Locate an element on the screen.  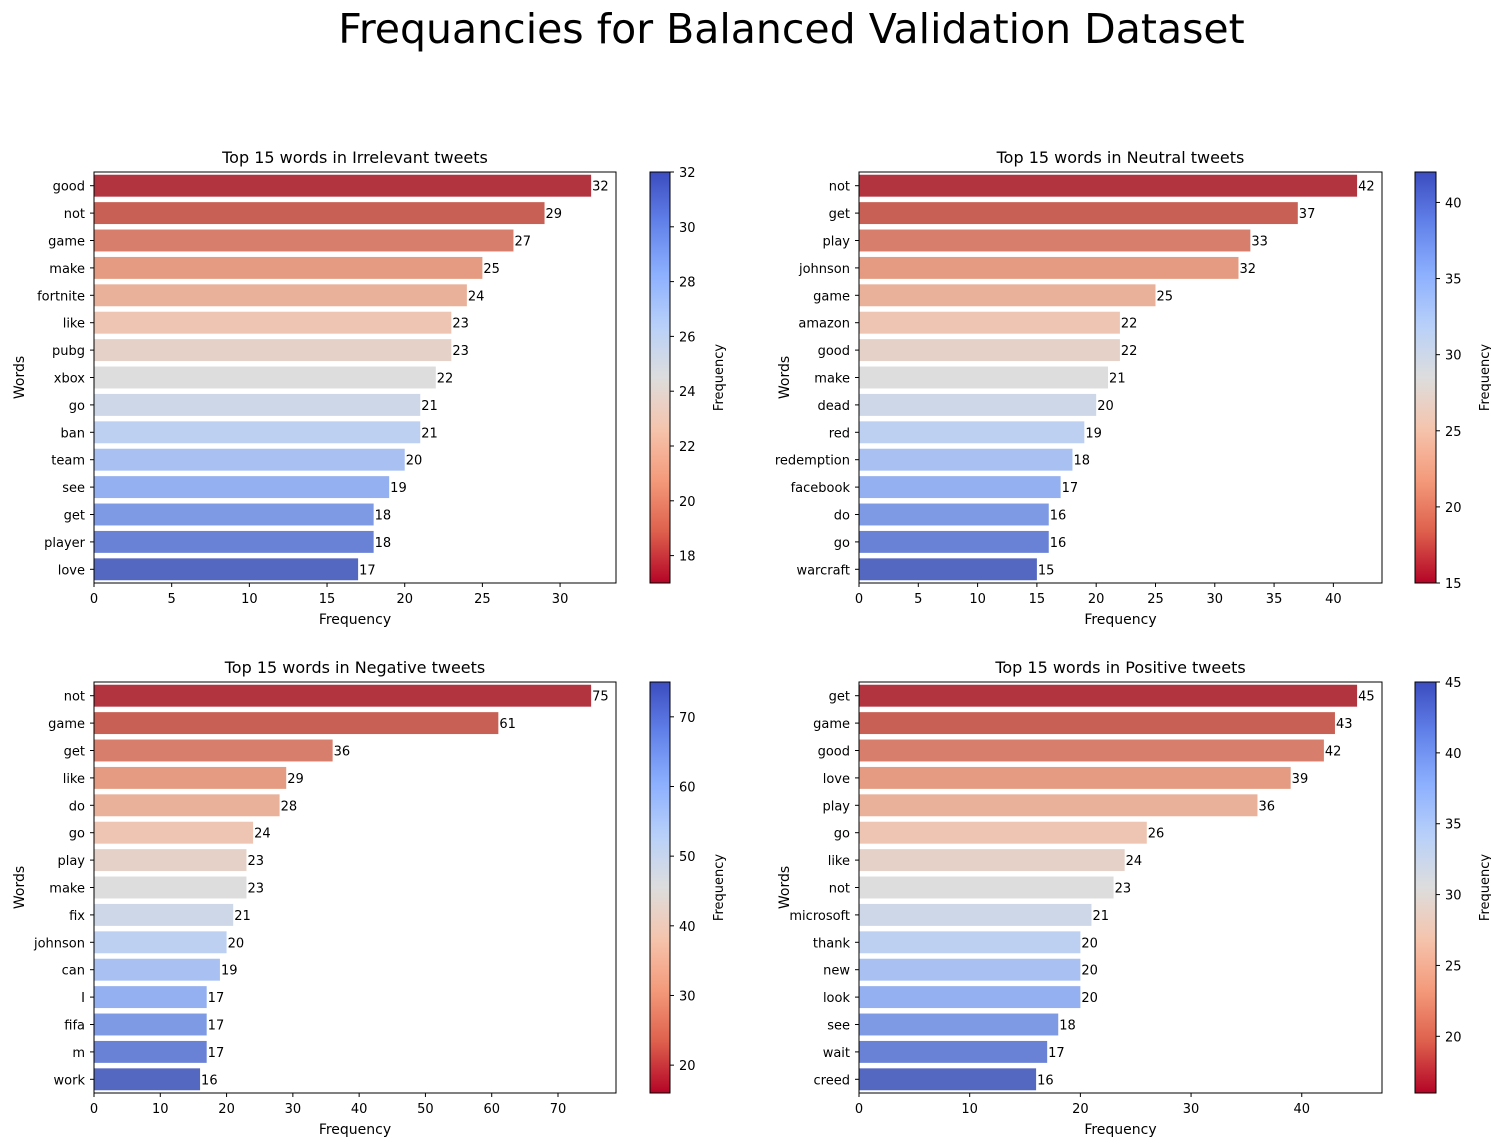
bar-xbox is located at coordinates (265, 377).